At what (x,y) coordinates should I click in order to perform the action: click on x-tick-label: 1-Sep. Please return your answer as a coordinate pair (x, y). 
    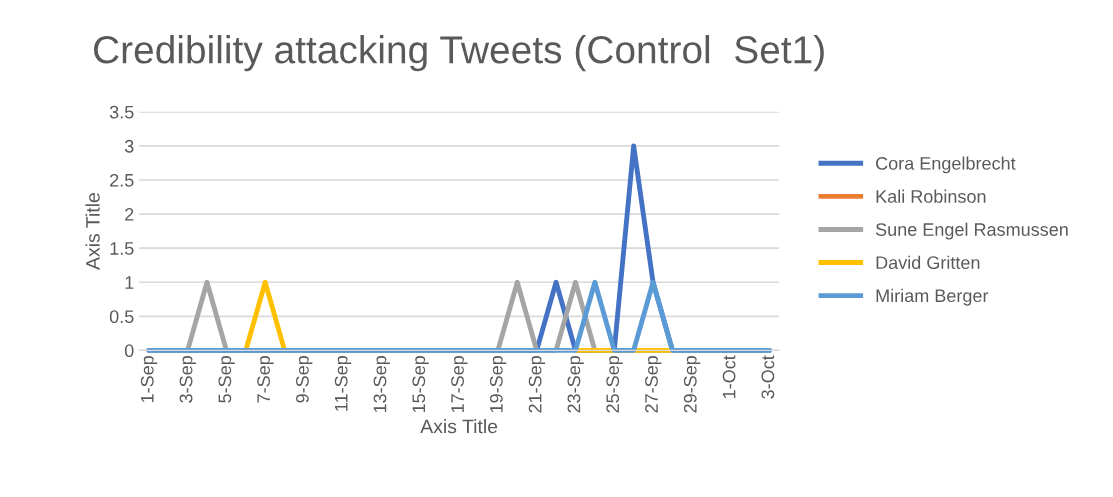
    Looking at the image, I should click on (149, 379).